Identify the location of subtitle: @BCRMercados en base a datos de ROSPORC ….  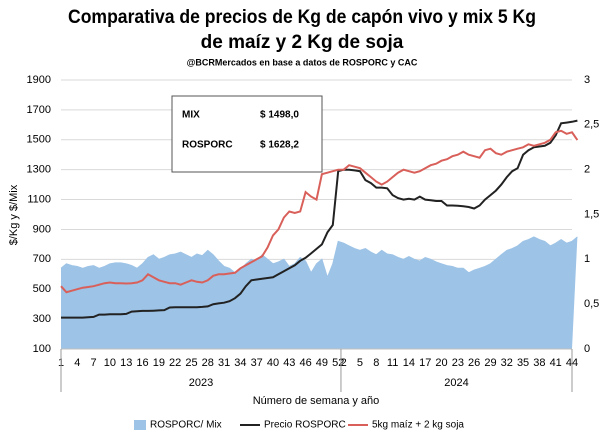
(302, 62).